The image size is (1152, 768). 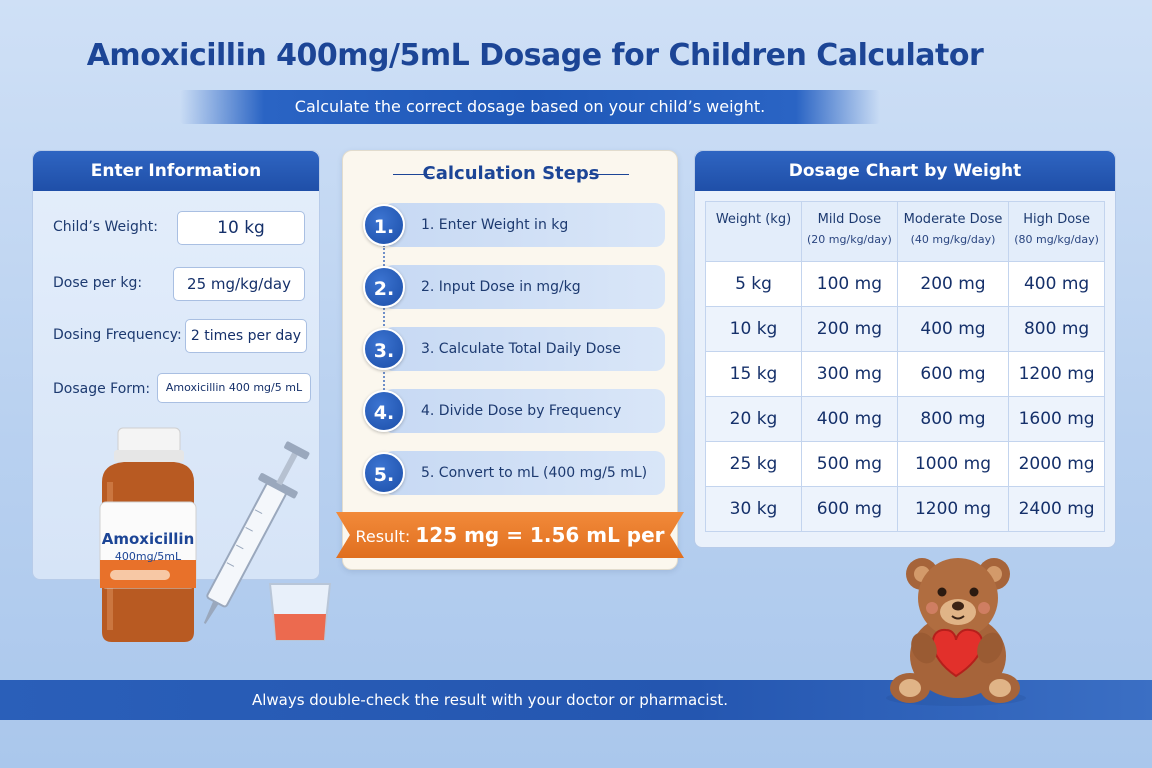 What do you see at coordinates (102, 389) in the screenshot?
I see `dosage-form-label: Dosage Form:` at bounding box center [102, 389].